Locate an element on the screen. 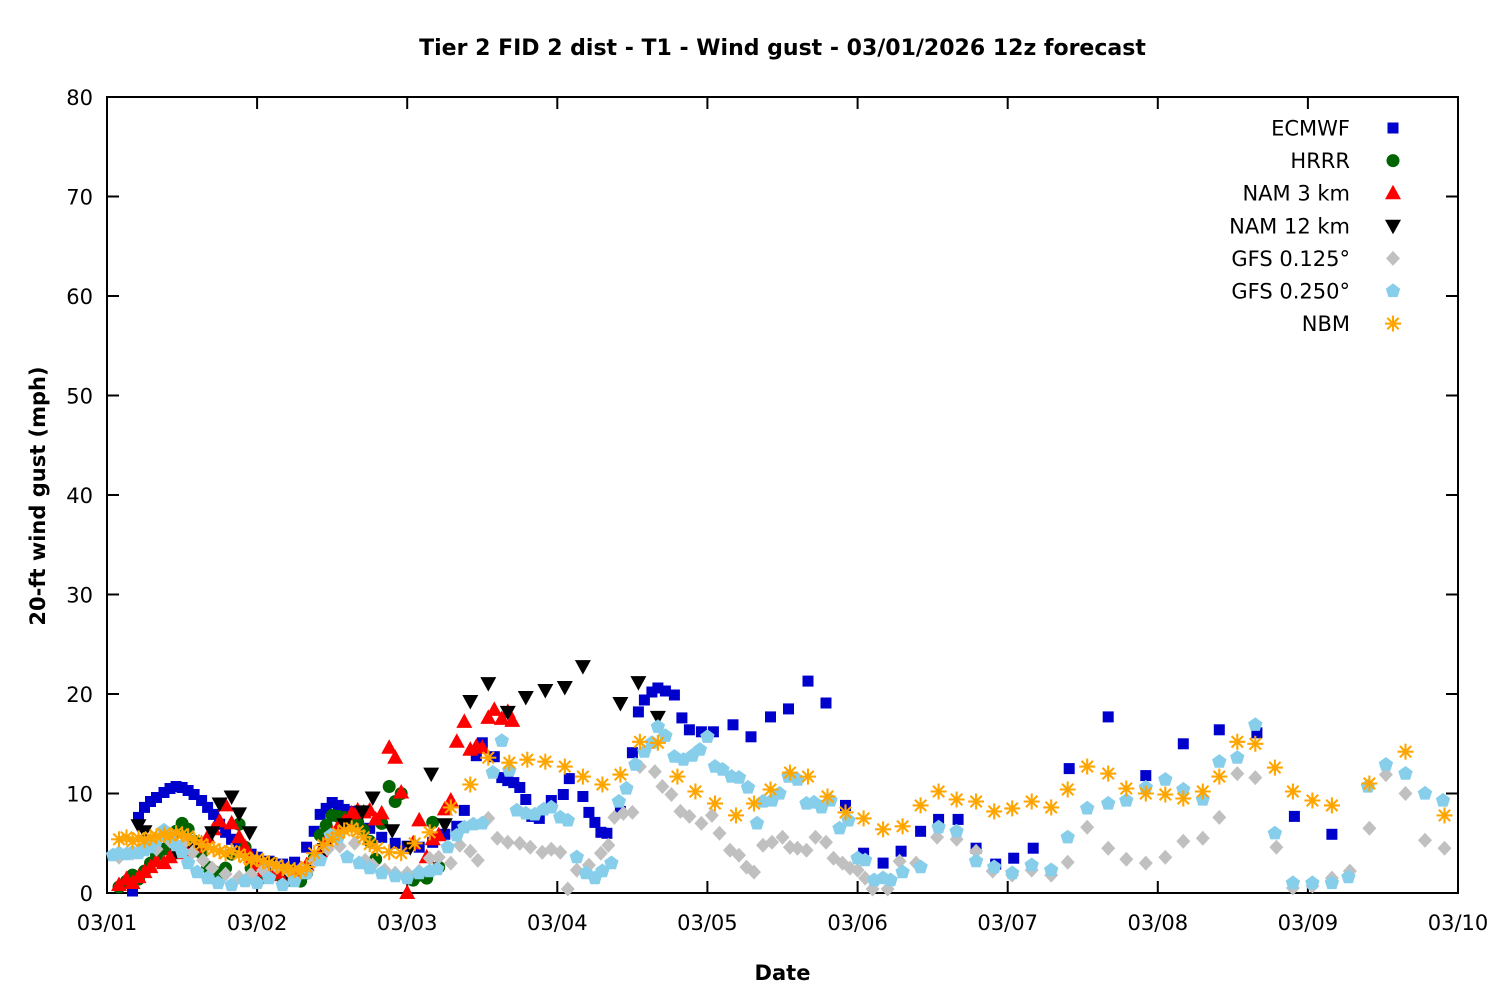  svg-text: 10 is located at coordinates (79, 795).